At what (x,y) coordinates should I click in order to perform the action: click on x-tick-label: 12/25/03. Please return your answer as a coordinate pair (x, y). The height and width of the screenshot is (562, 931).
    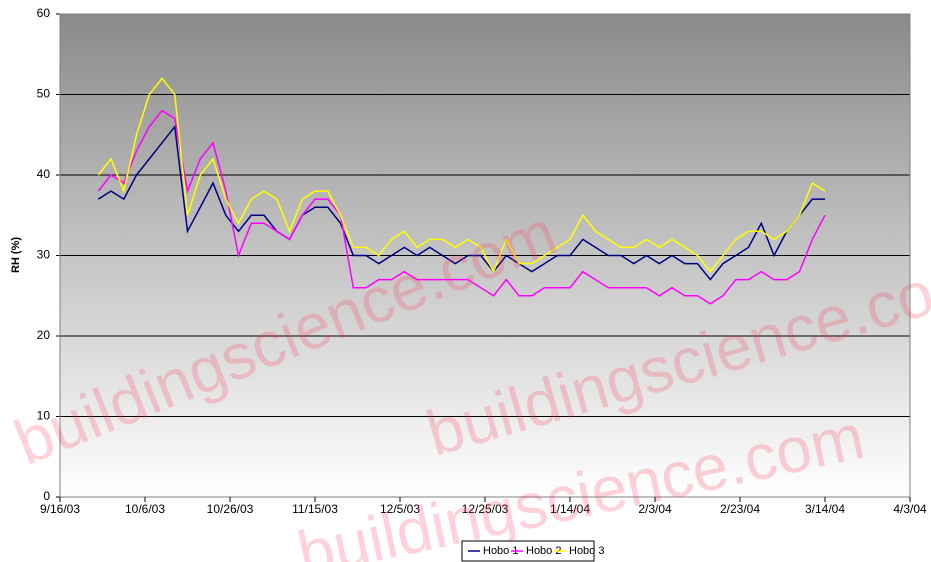
    Looking at the image, I should click on (485, 509).